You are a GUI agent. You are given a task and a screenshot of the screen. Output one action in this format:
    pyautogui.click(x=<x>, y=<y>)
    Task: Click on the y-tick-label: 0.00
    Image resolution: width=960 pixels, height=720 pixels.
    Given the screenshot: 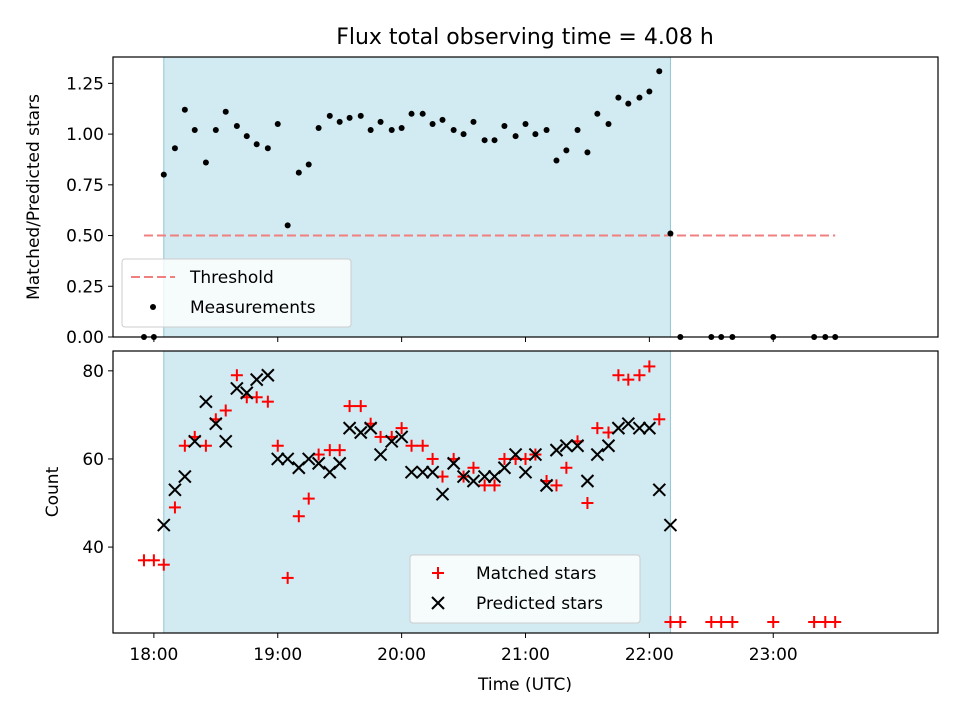 What is the action you would take?
    pyautogui.click(x=85, y=338)
    